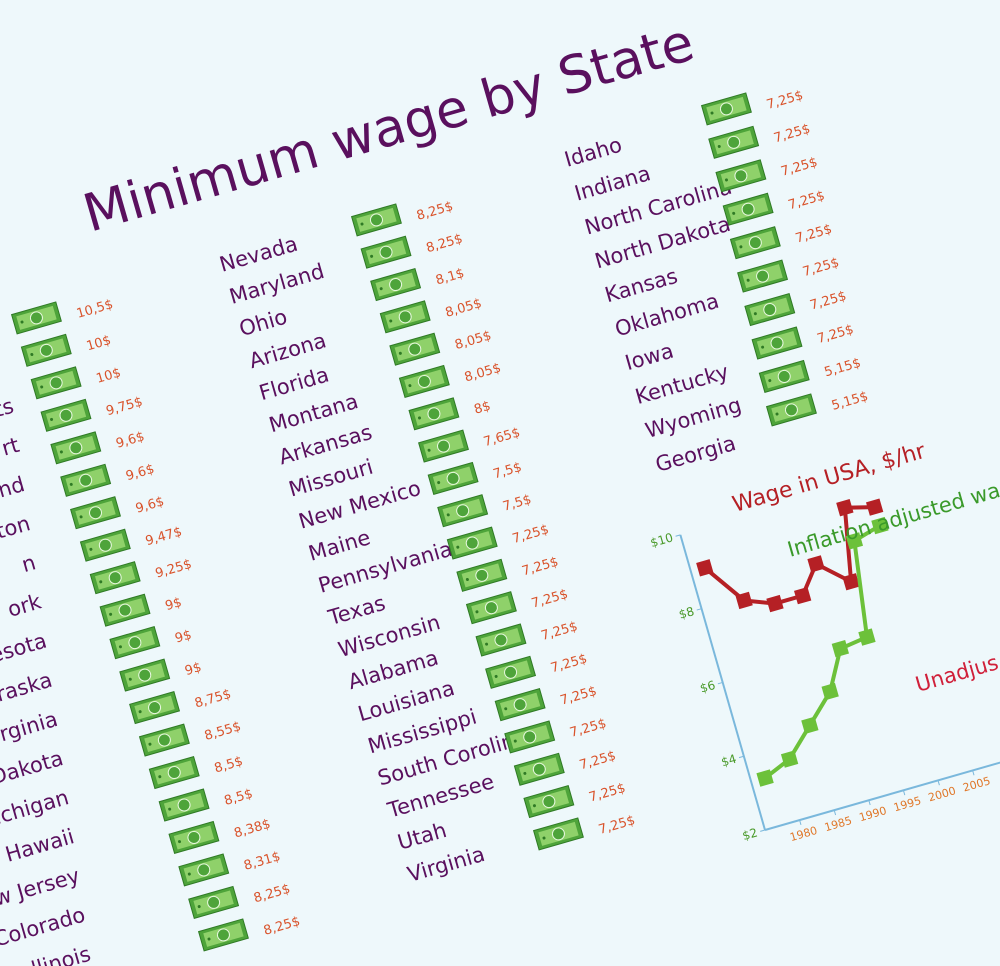  Describe the element at coordinates (502, 437) in the screenshot. I see `wage: 7,65$` at that location.